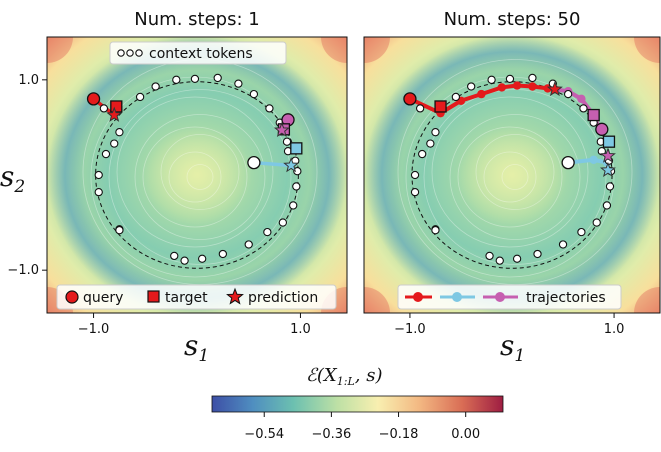  Describe the element at coordinates (399, 434) in the screenshot. I see `colorbar-tick-label: −0.18` at that location.